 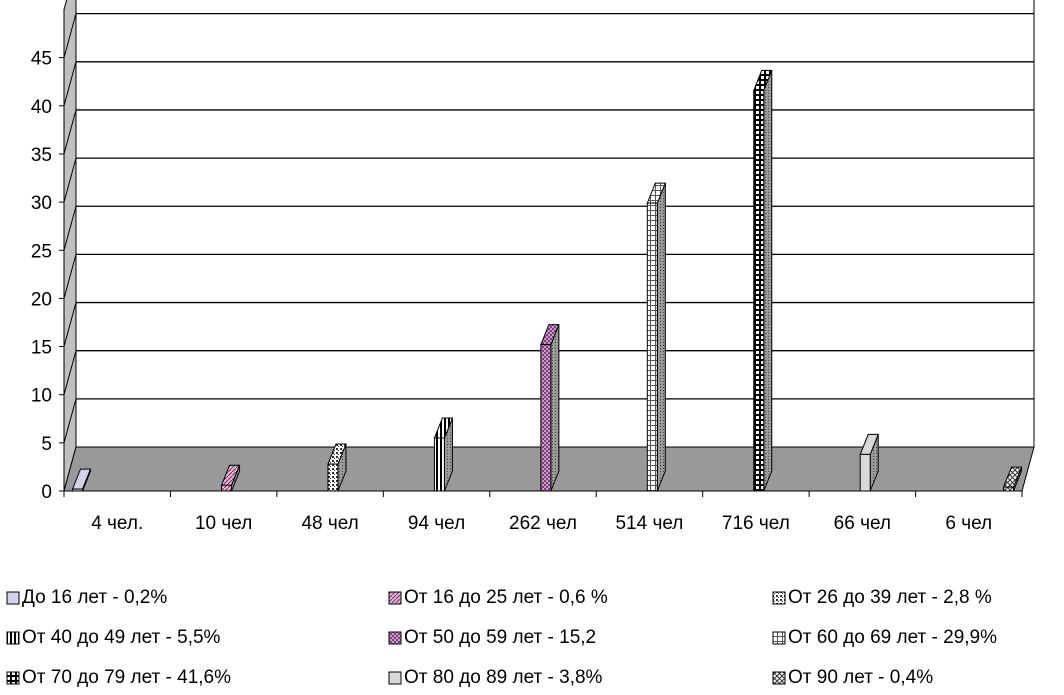 What do you see at coordinates (756, 523) in the screenshot?
I see `x-tick-label: 716 чел` at bounding box center [756, 523].